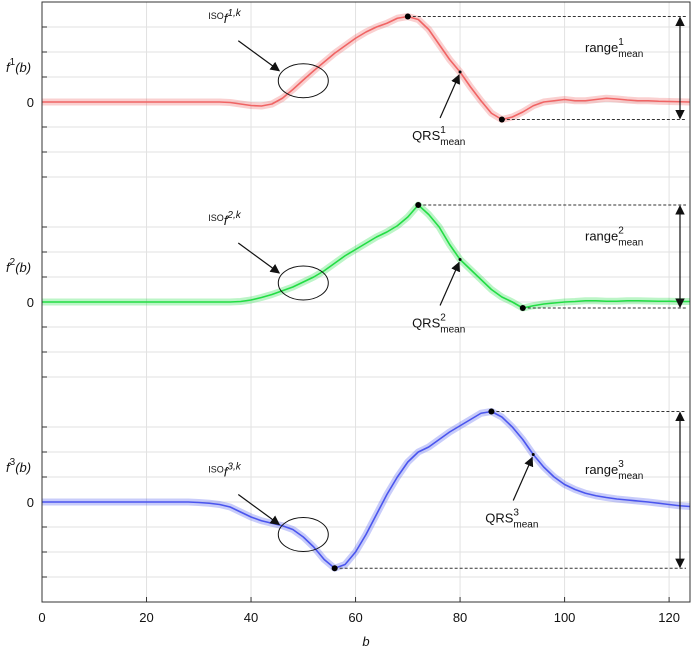 The height and width of the screenshot is (654, 692). What do you see at coordinates (234, 13) in the screenshot?
I see `annotation-sup: 1,k` at bounding box center [234, 13].